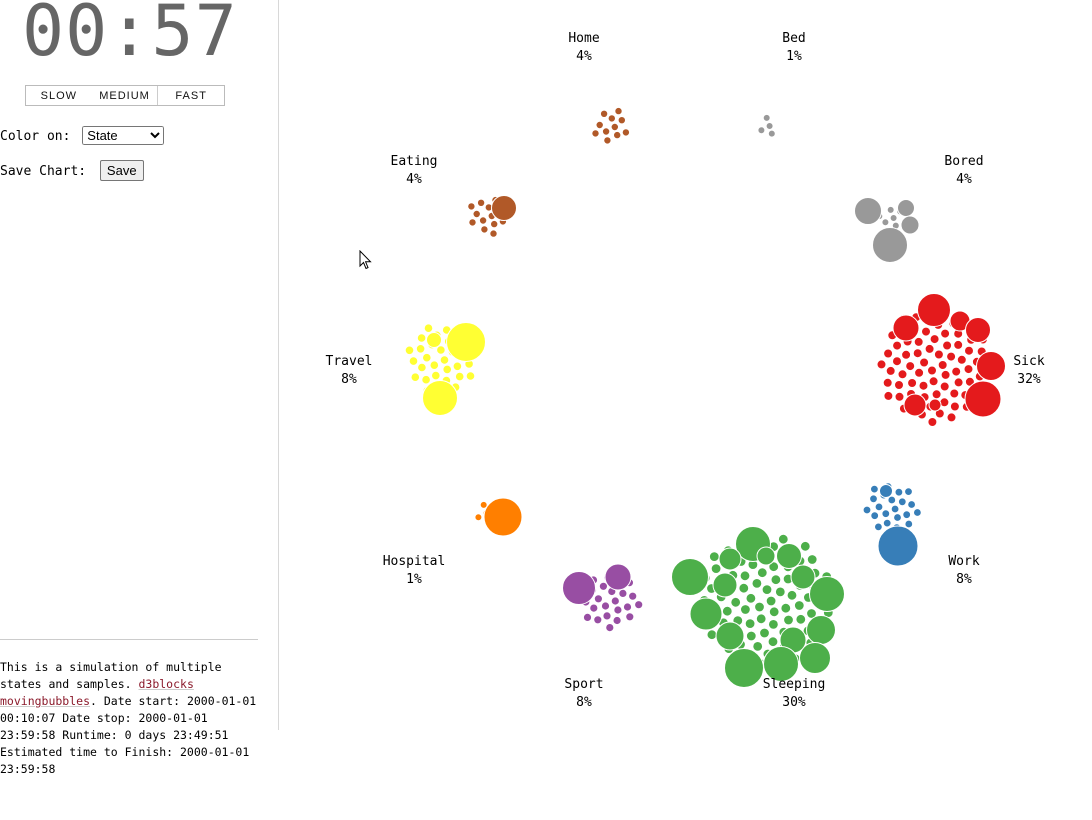  Describe the element at coordinates (794, 56) in the screenshot. I see `state-percentage: 1%` at that location.